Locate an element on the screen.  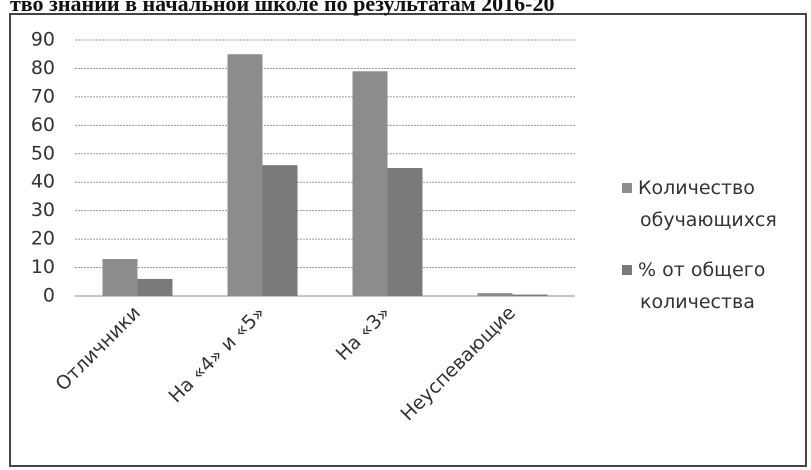
legend-label: % от общего количества is located at coordinates (701, 286).